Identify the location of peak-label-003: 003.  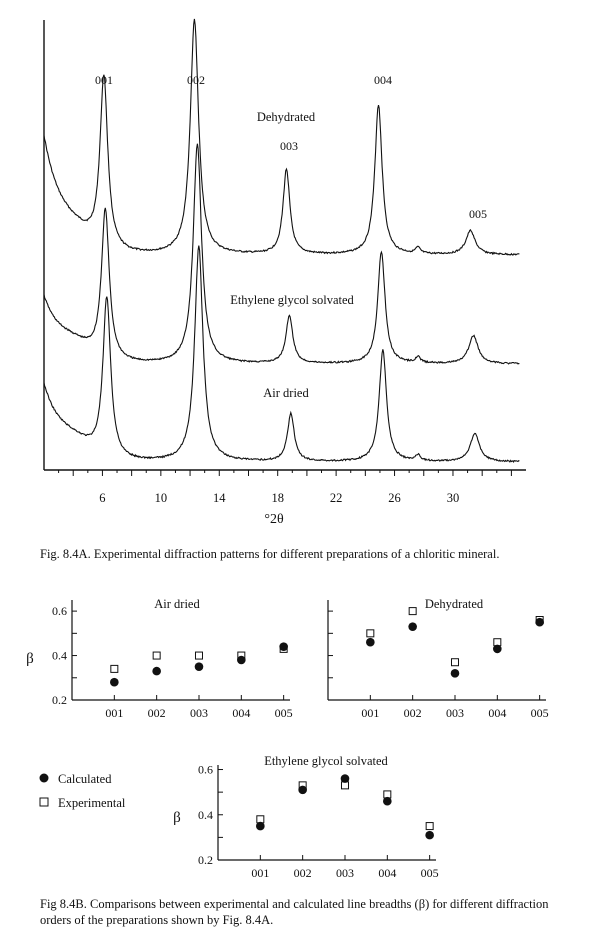
(289, 146).